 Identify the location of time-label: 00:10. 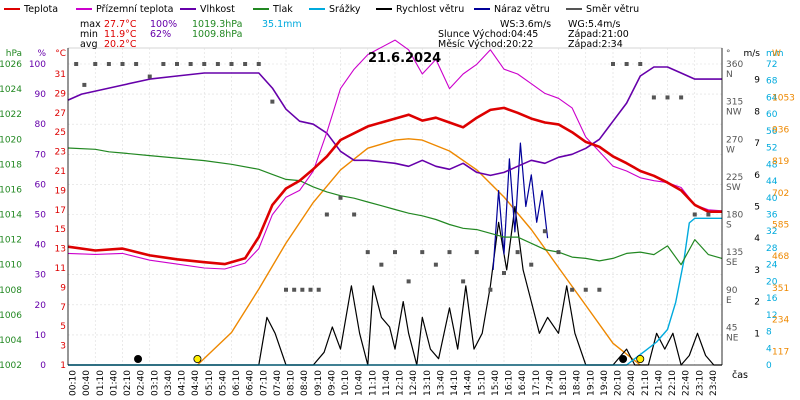
(74, 383).